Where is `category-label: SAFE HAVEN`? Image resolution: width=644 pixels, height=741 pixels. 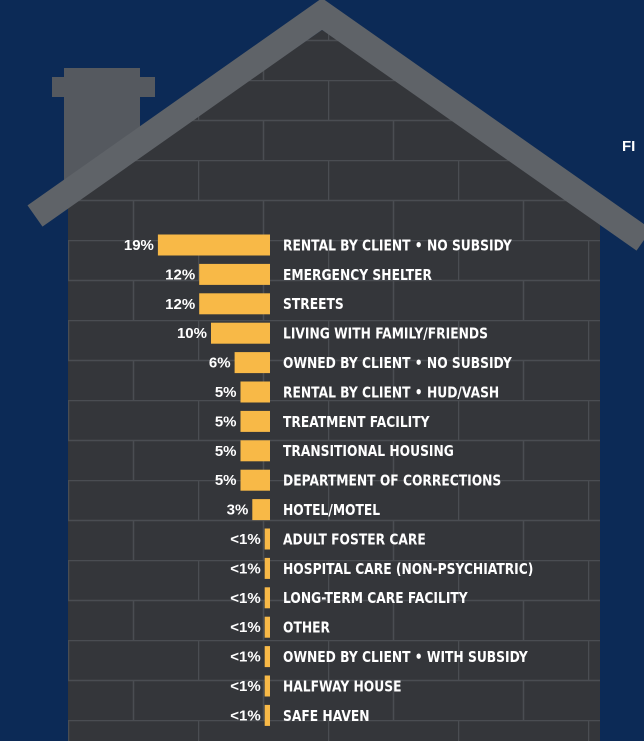 category-label: SAFE HAVEN is located at coordinates (326, 716).